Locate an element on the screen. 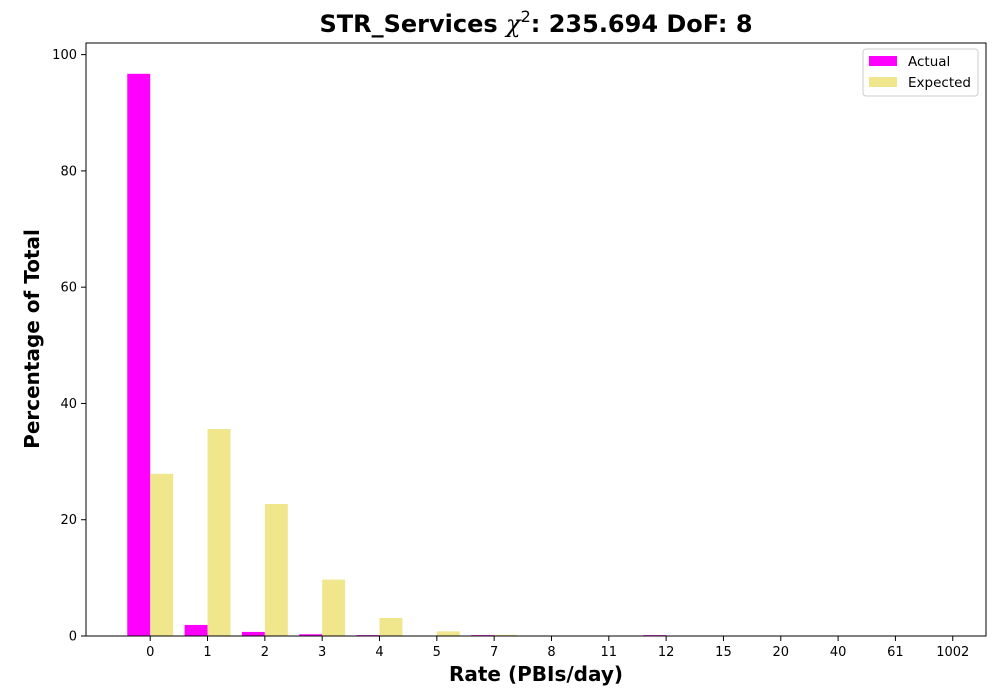 This screenshot has width=1000, height=700. y-tick-label: 60 is located at coordinates (68, 288).